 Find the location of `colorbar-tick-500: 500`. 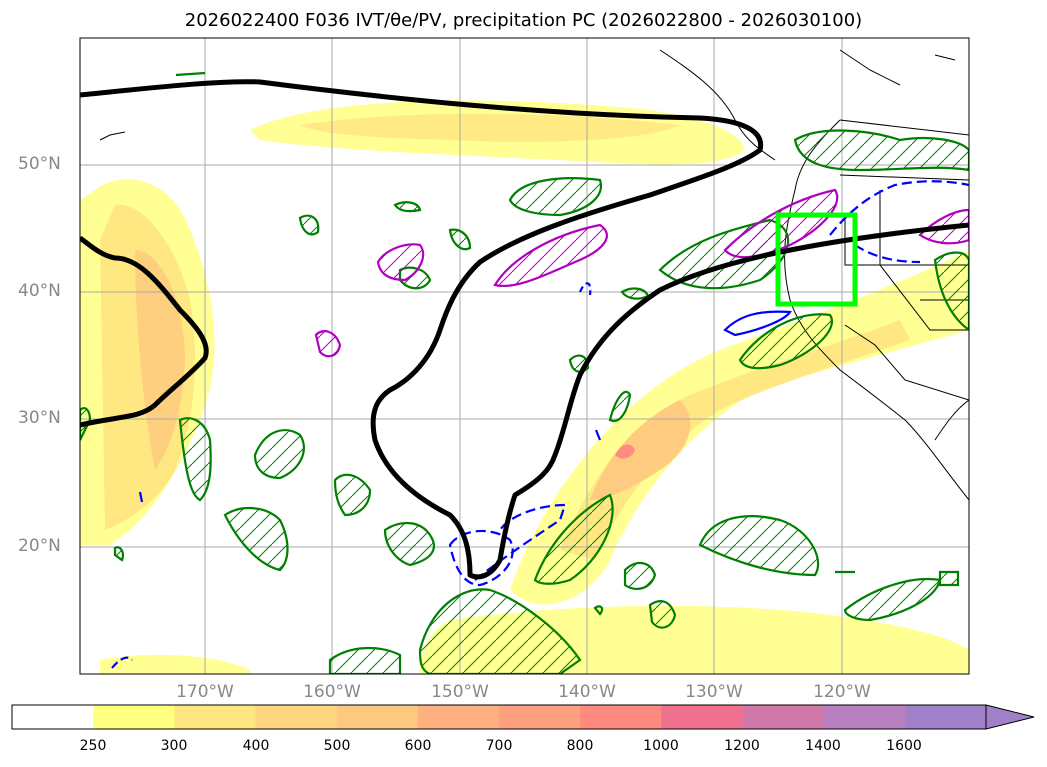

colorbar-tick-500: 500 is located at coordinates (337, 746).